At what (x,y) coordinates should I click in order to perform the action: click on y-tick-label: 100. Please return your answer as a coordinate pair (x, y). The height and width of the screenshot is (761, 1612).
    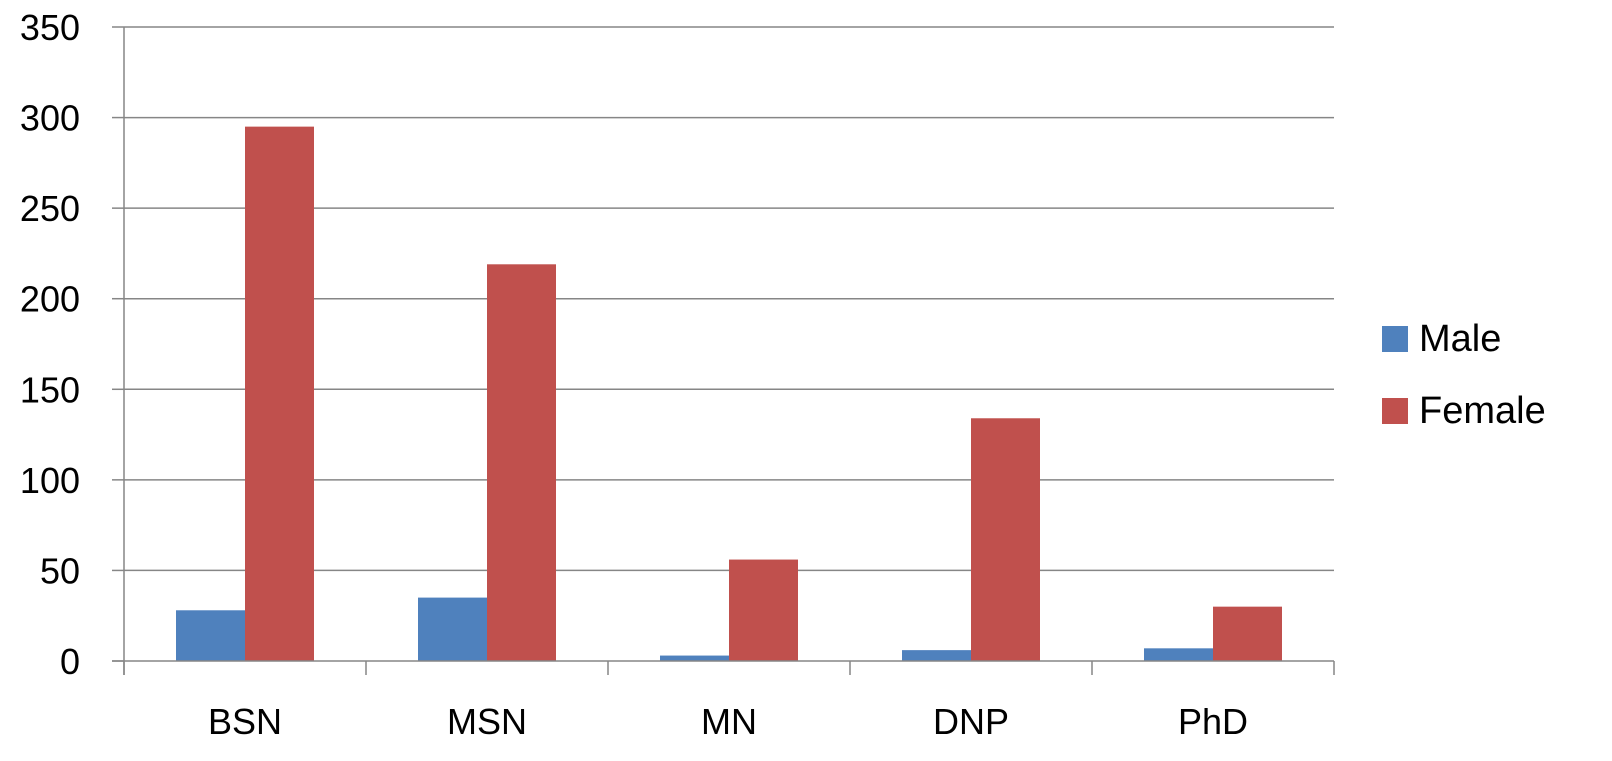
    Looking at the image, I should click on (50, 480).